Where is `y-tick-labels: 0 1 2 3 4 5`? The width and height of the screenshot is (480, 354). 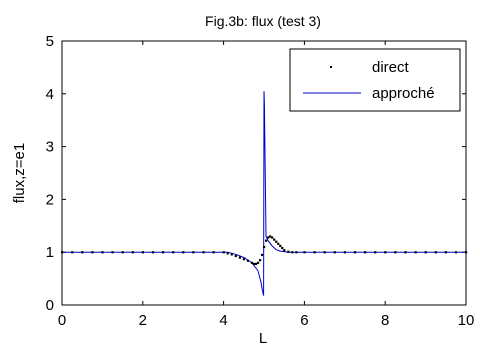
y-tick-labels: 0 1 2 3 4 5 is located at coordinates (50, 173).